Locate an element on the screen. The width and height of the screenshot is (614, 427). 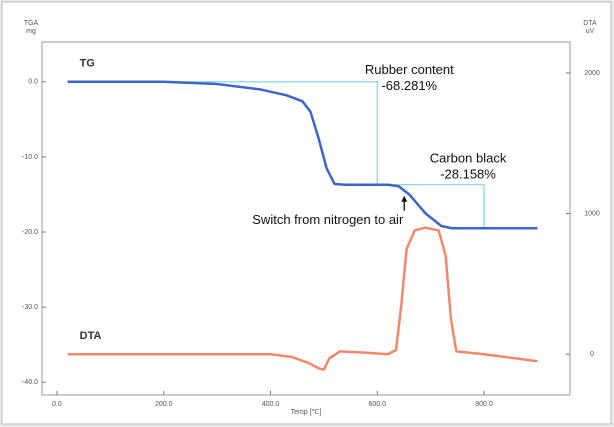
y-tick-label: -10.0 is located at coordinates (30, 157).